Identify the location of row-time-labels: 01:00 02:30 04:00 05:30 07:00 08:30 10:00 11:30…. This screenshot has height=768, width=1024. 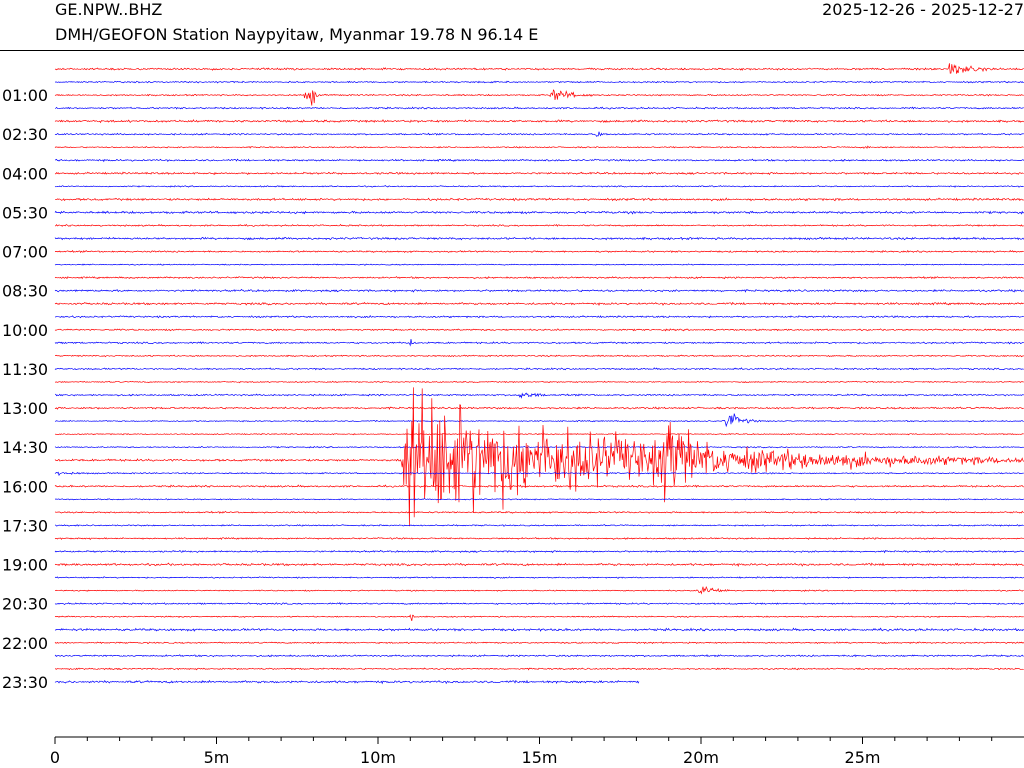
(25, 389).